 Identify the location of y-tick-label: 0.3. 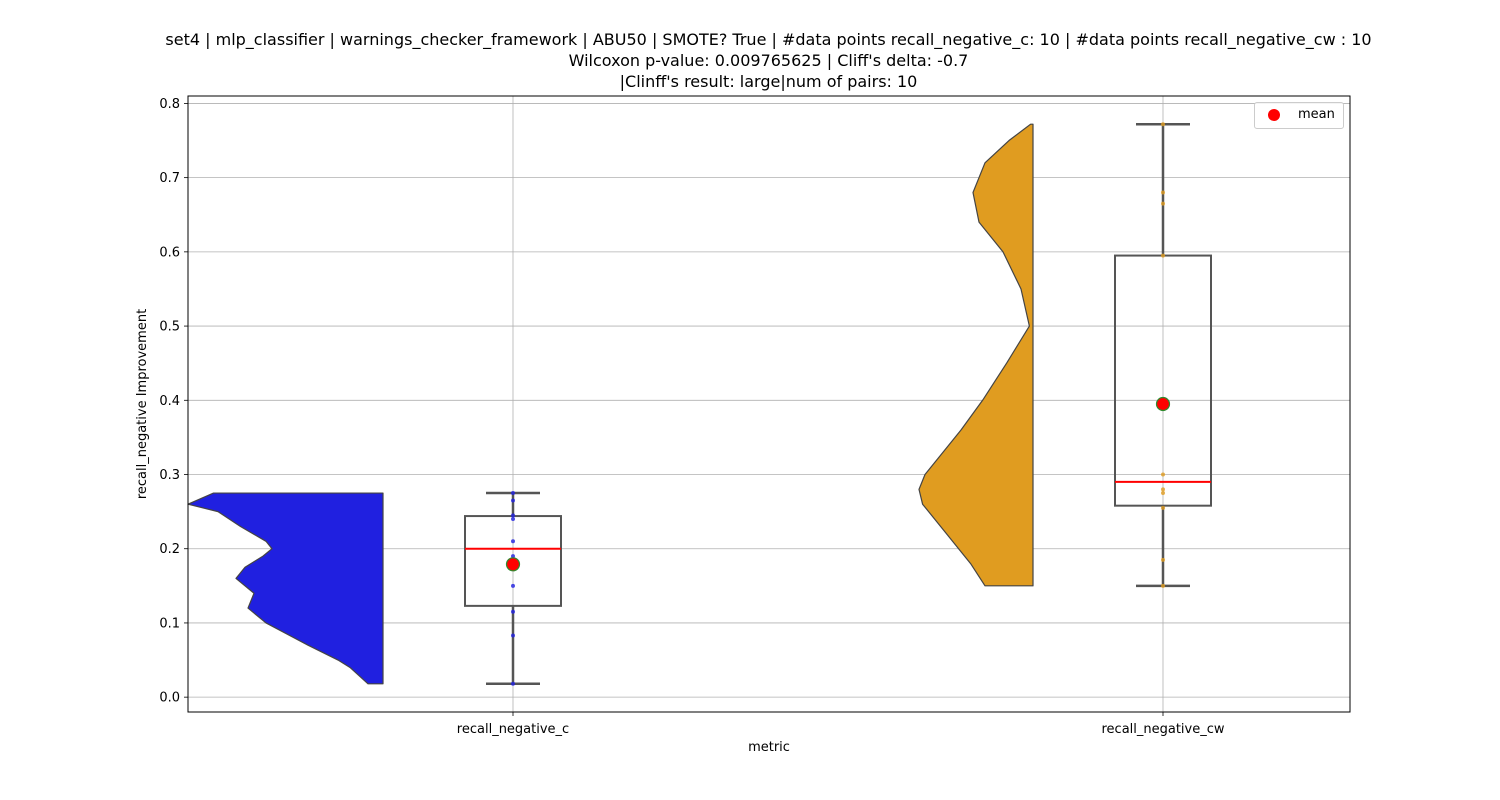
(169, 475).